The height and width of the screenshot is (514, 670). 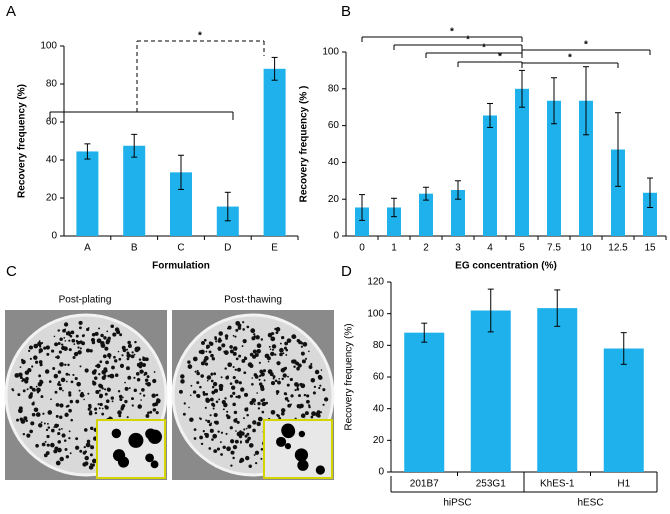 What do you see at coordinates (452, 32) in the screenshot?
I see `annotation: *` at bounding box center [452, 32].